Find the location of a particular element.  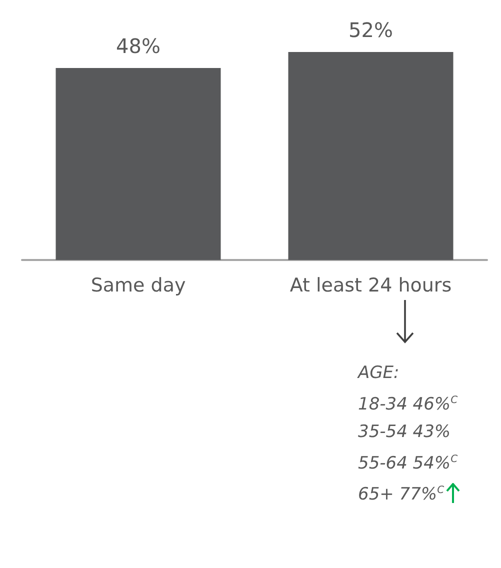

text: 55-64 54%$^{C}$ is located at coordinates (408, 464).